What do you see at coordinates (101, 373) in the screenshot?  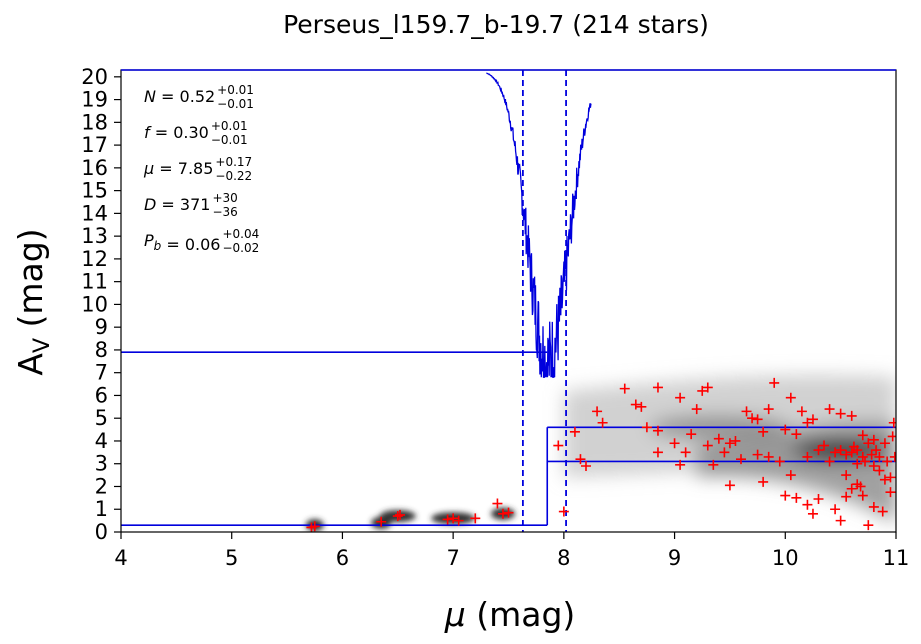 I see `y-tick-label: 7` at bounding box center [101, 373].